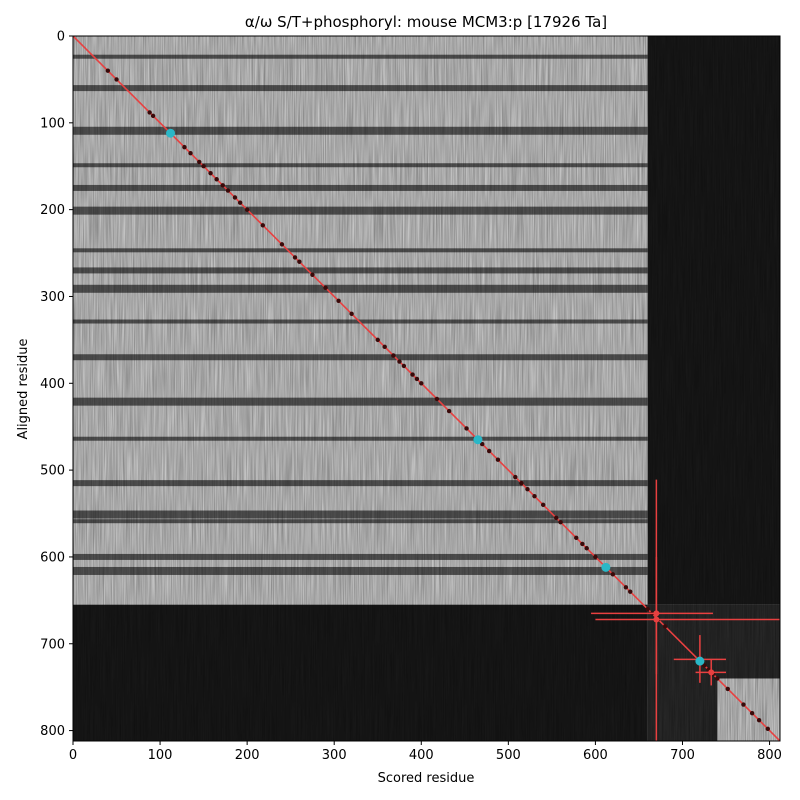 The image size is (800, 800). What do you see at coordinates (426, 778) in the screenshot?
I see `x-axis-label: Scored residue` at bounding box center [426, 778].